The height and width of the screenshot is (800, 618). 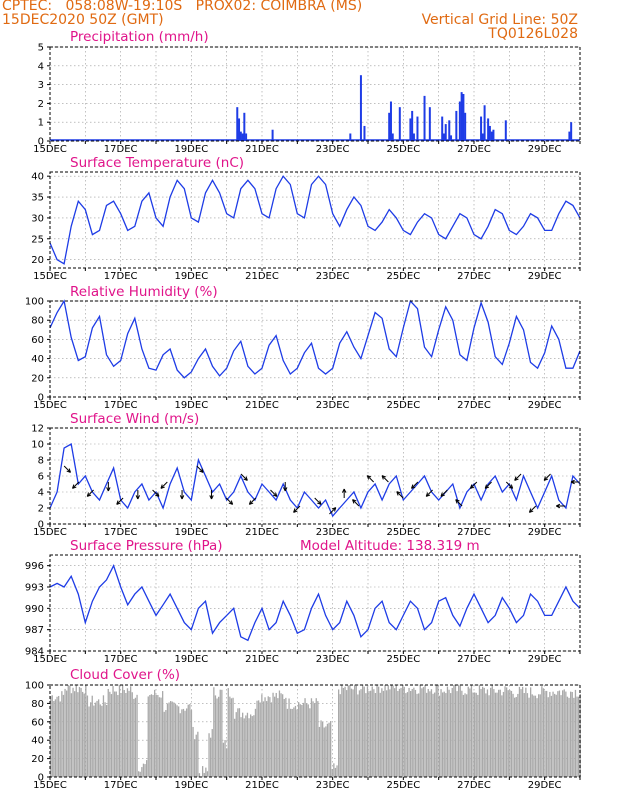 What do you see at coordinates (146, 546) in the screenshot?
I see `panel-title: Surface Pressure (hPa)` at bounding box center [146, 546].